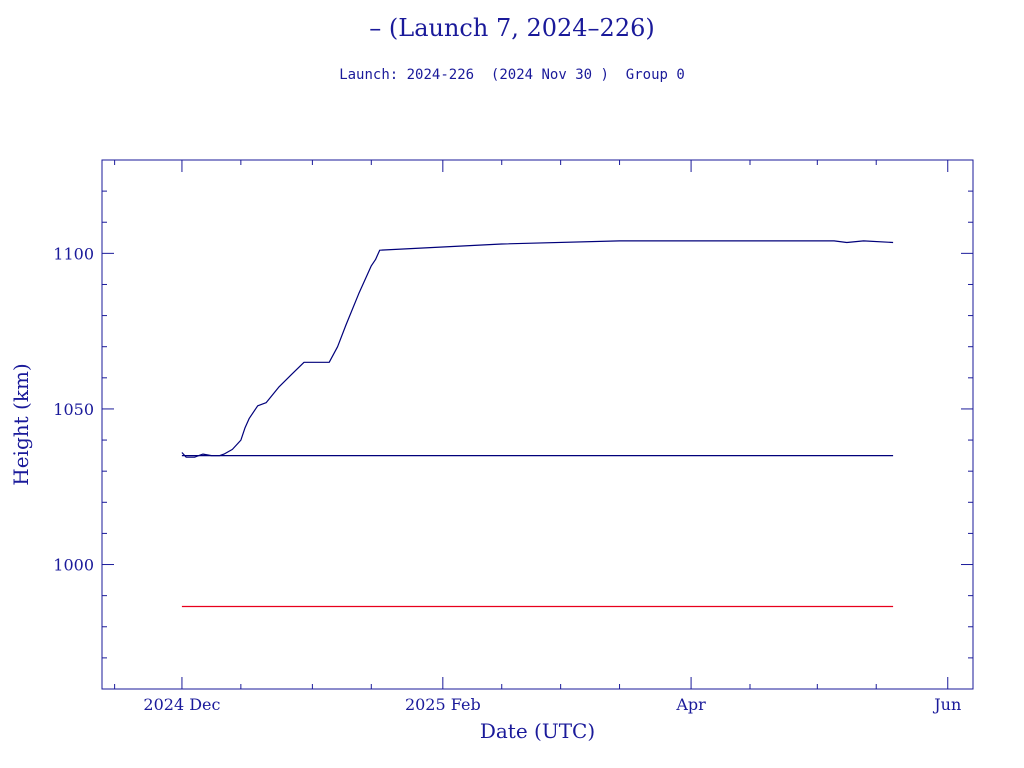  What do you see at coordinates (512, 28) in the screenshot?
I see `chart-title: – (Launch 7, 2024–226)` at bounding box center [512, 28].